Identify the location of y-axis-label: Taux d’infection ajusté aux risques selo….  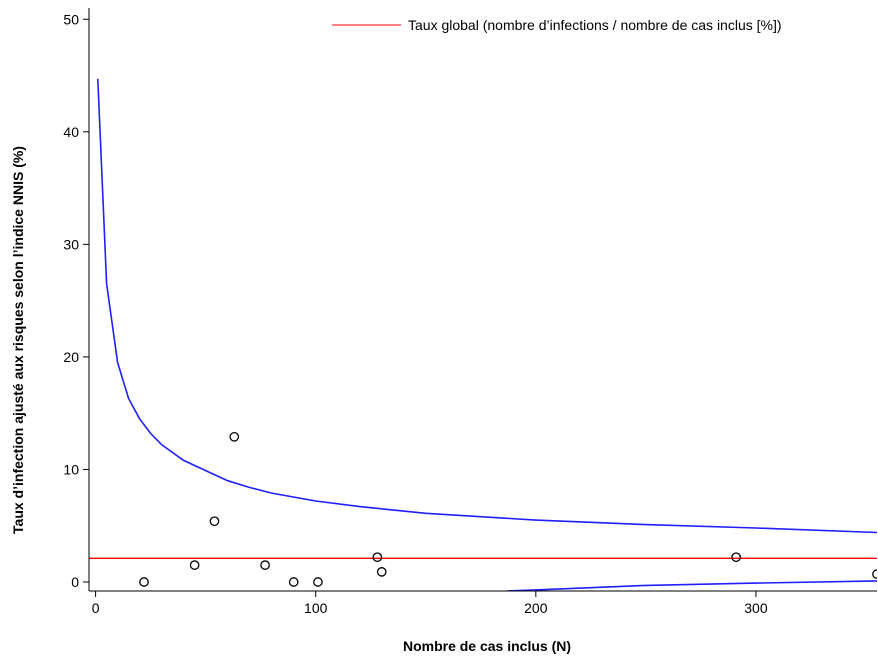
(18, 340).